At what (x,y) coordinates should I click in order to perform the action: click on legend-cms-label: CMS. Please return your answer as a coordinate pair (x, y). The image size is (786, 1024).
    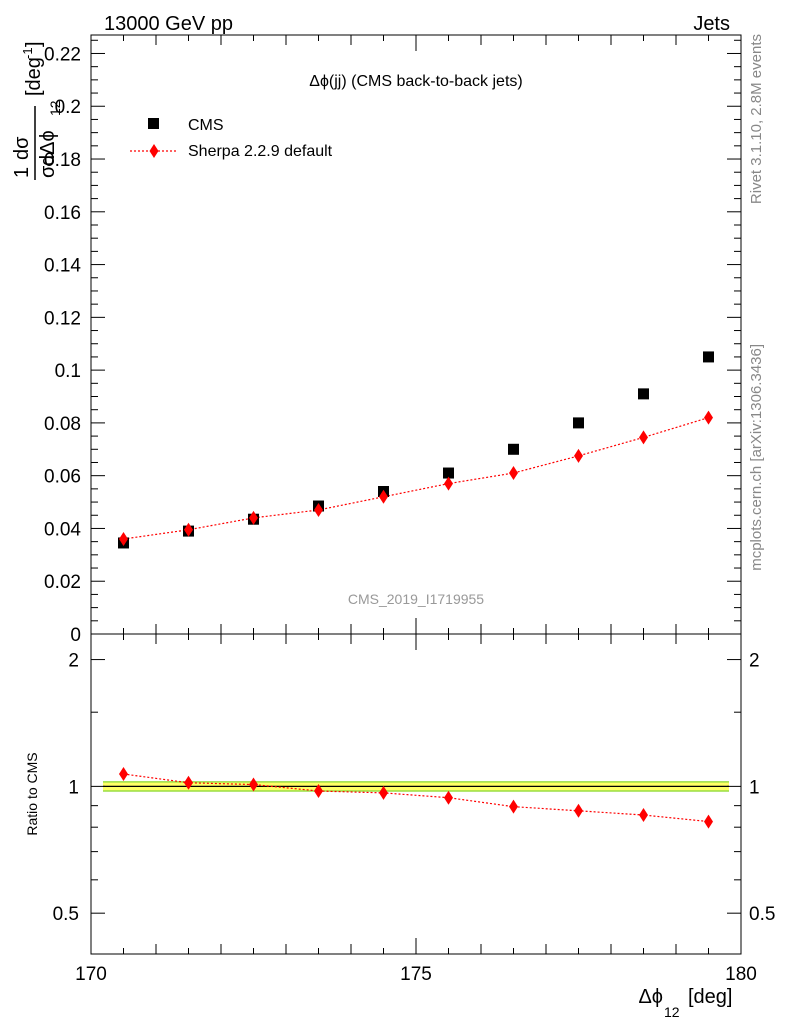
    Looking at the image, I should click on (206, 125).